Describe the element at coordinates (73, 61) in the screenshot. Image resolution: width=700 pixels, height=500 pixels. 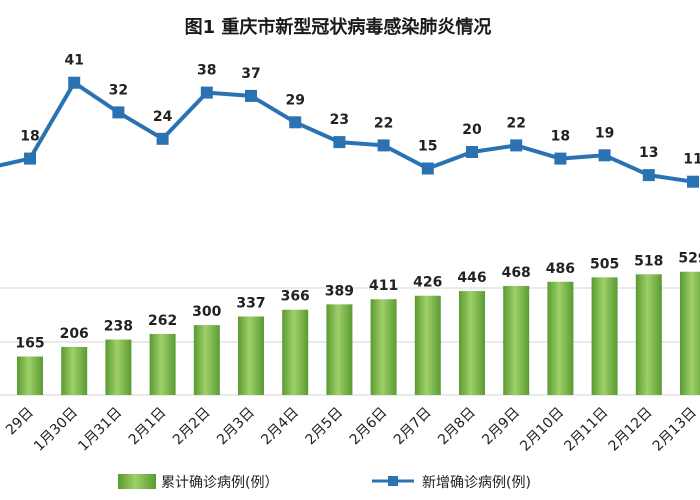
I see `line-label-1: 41` at that location.